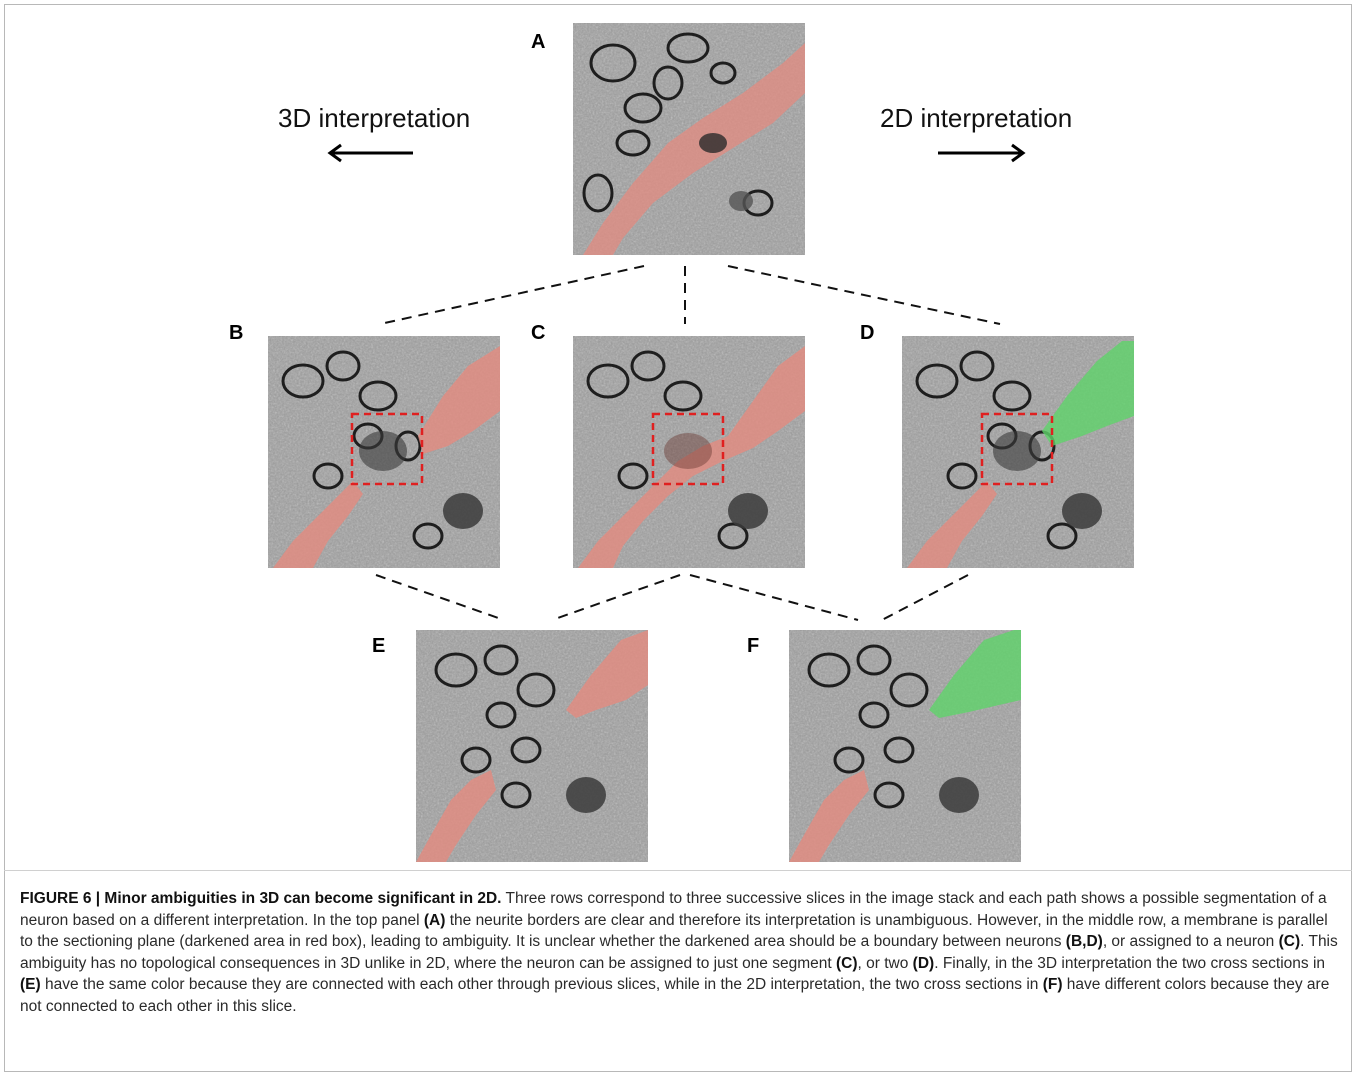  I want to click on caption-divider, so click(678, 870).